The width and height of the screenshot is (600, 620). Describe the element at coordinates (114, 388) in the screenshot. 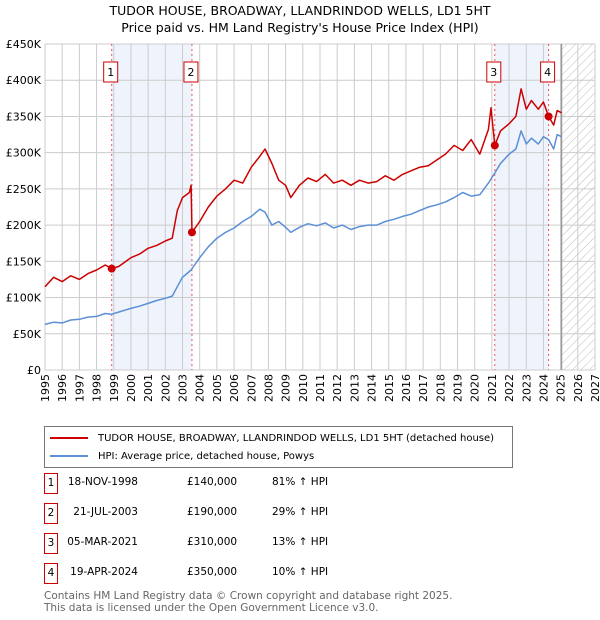

I see `x-tick-label: 1999` at that location.